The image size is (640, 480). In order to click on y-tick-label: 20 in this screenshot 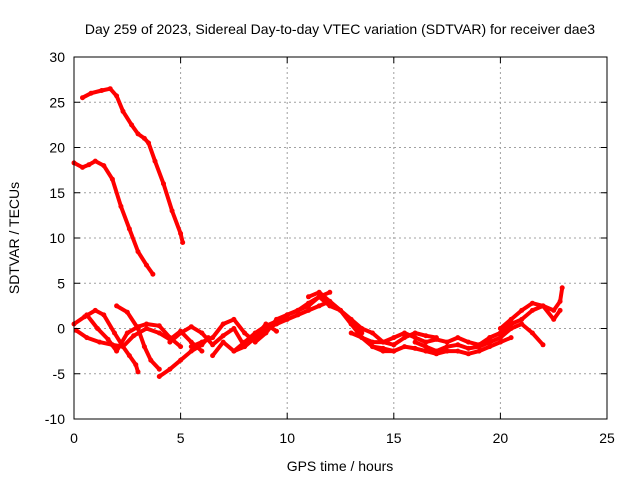, I will do `click(57, 148)`.